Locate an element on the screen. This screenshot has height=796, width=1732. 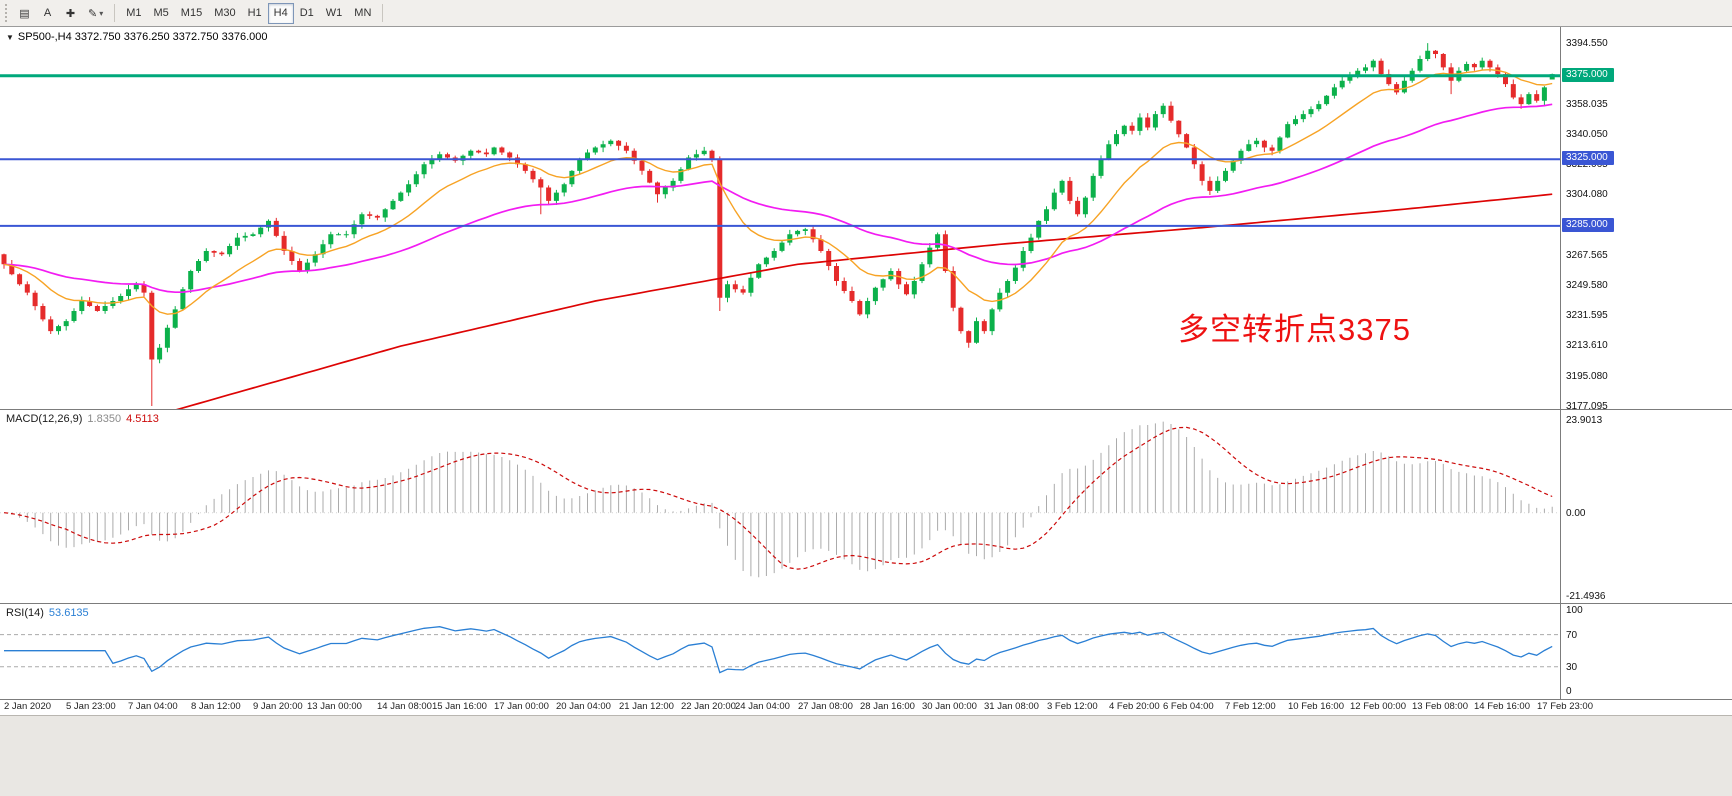
macd-tick-label: 23.9013 is located at coordinates (1584, 421).